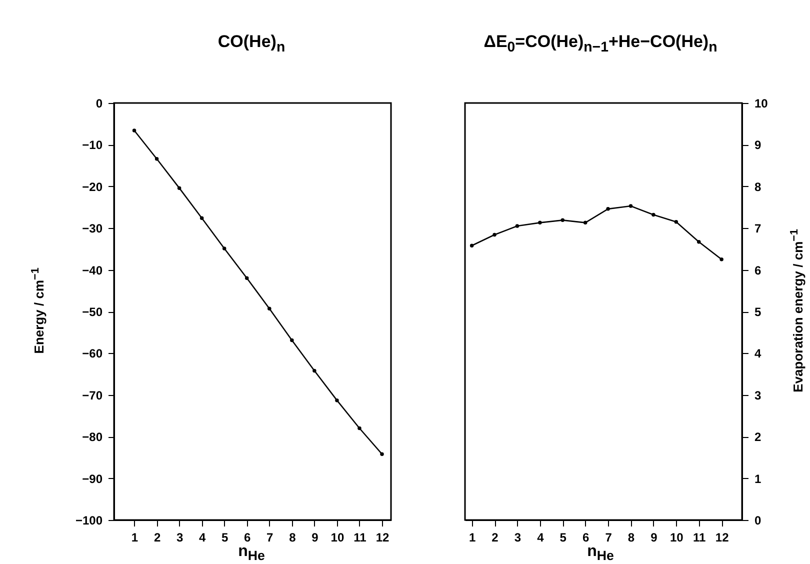  What do you see at coordinates (761, 103) in the screenshot?
I see `y2-tick-label: 10` at bounding box center [761, 103].